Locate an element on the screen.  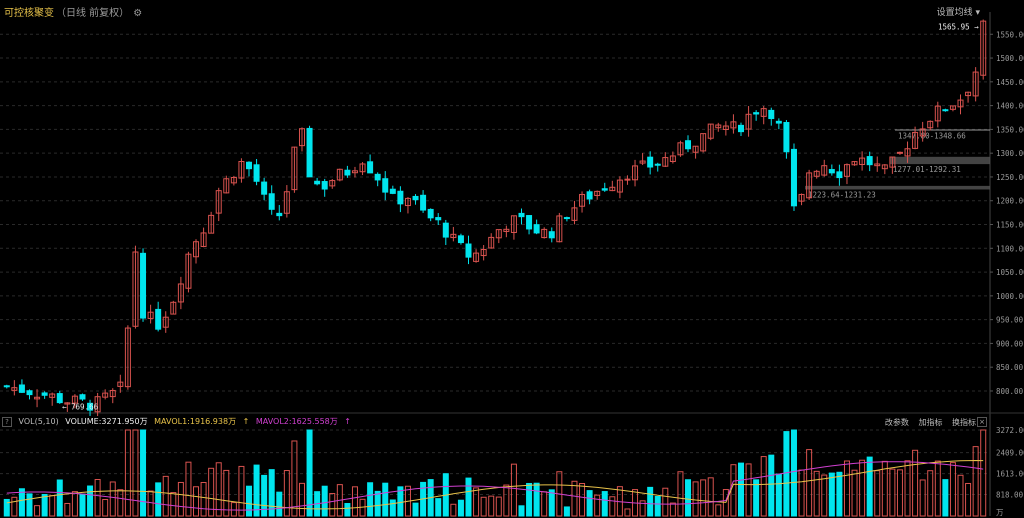
low-annotation: ← 769.66 is located at coordinates (80, 406).